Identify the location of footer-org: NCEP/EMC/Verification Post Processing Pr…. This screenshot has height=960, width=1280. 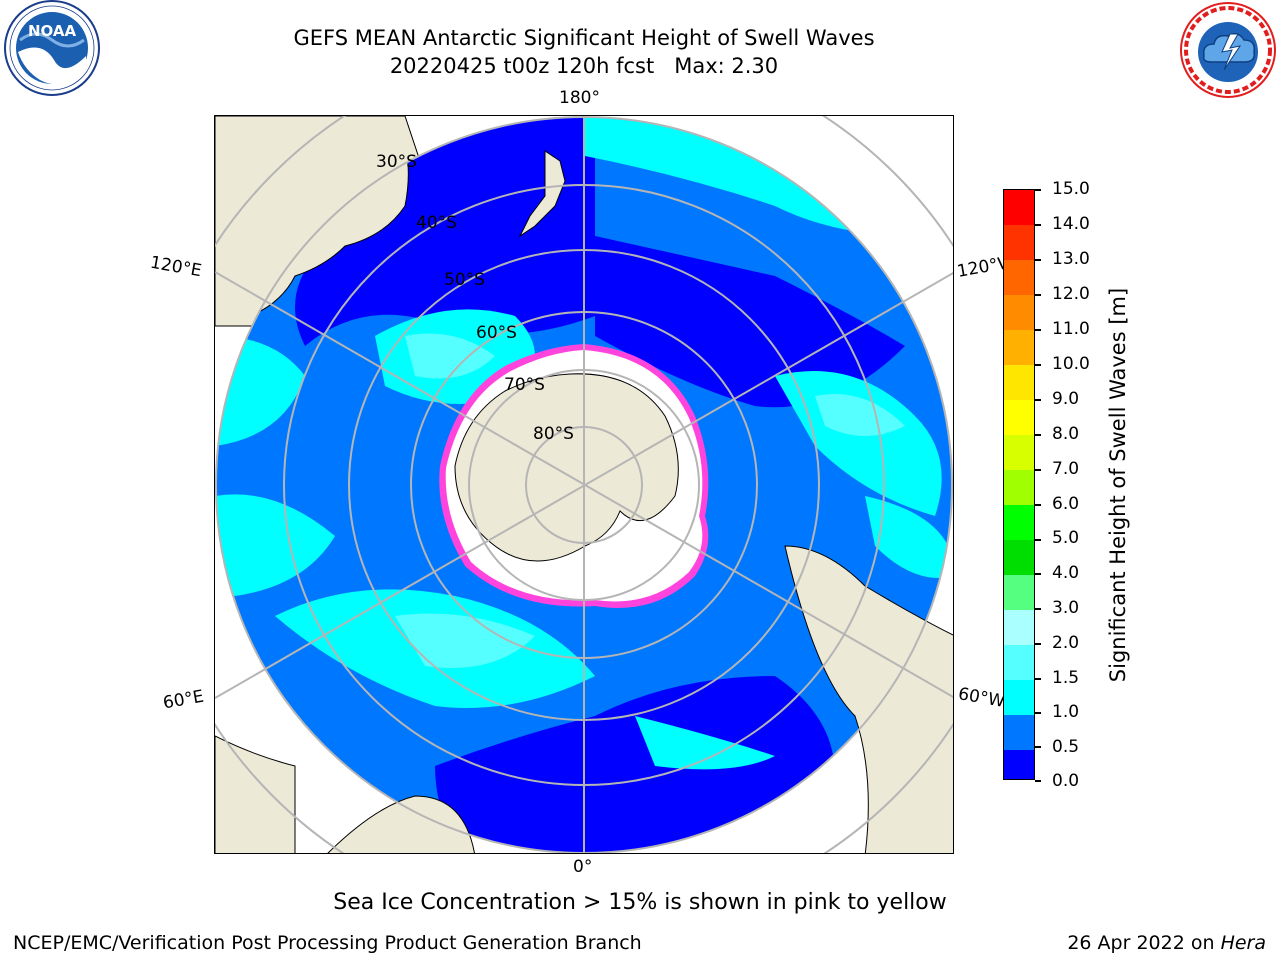
(327, 943).